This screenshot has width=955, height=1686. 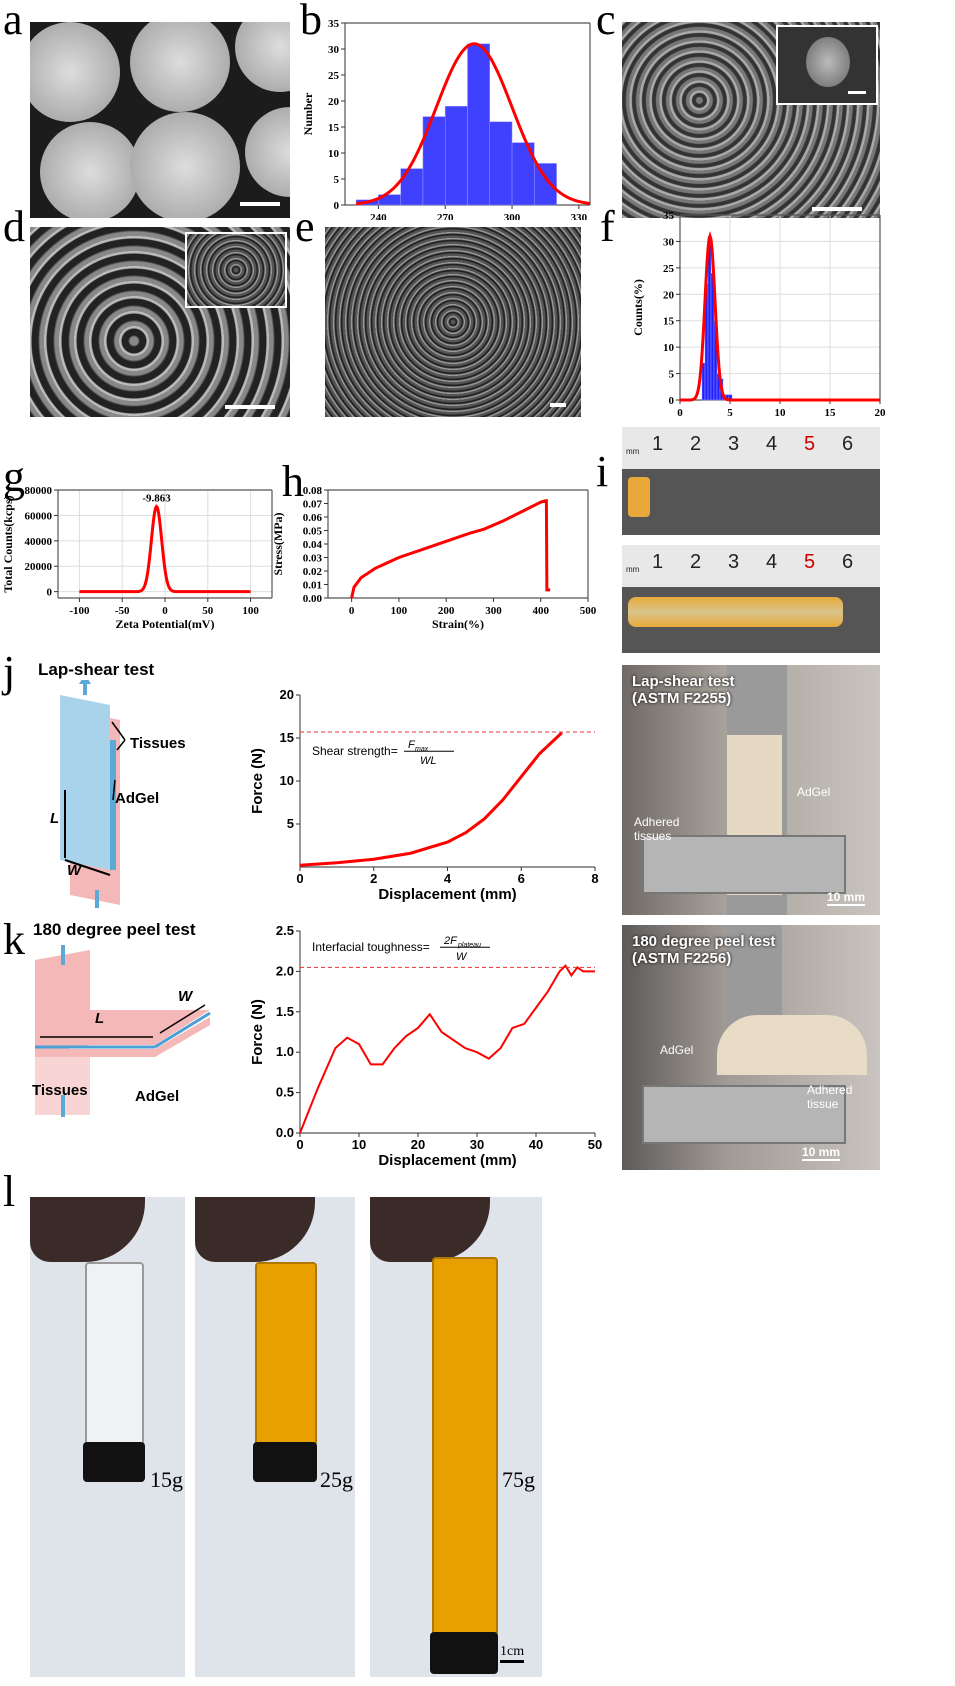 What do you see at coordinates (311, 22) in the screenshot?
I see `panel-label-b: b` at bounding box center [311, 22].